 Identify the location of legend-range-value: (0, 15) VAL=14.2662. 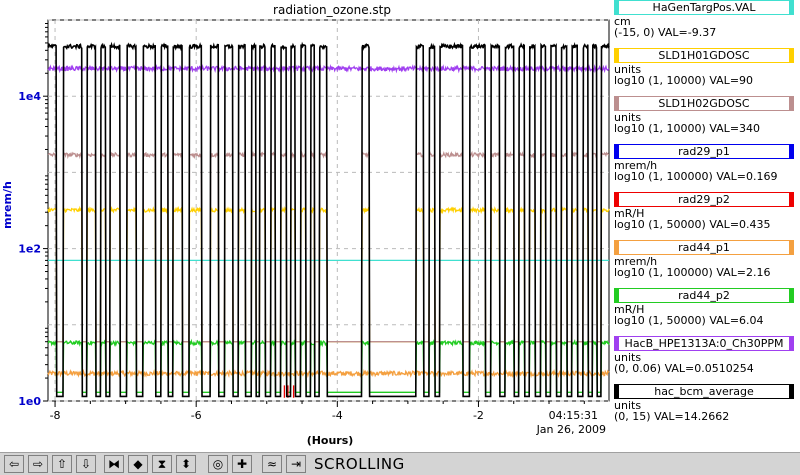
(671, 417).